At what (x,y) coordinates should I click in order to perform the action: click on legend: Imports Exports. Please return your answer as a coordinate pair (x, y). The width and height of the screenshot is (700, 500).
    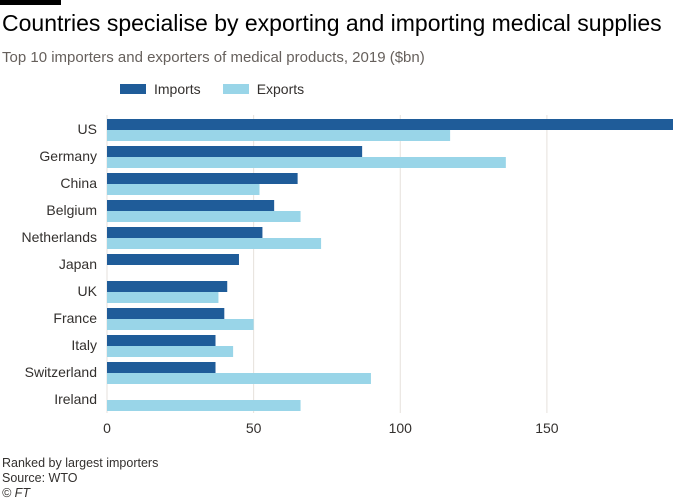
    Looking at the image, I should click on (223, 89).